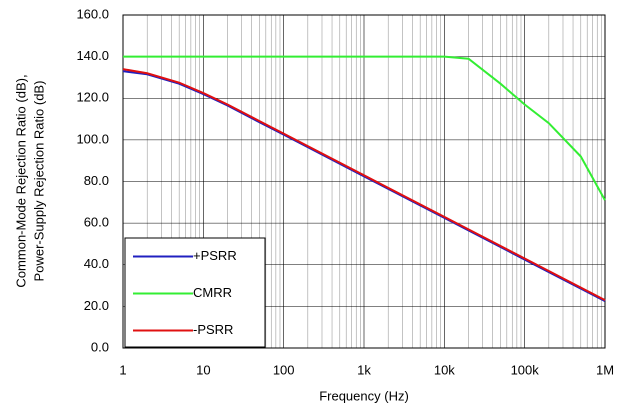 This screenshot has height=412, width=625. I want to click on x-axis-label: Frequency (Hz), so click(364, 395).